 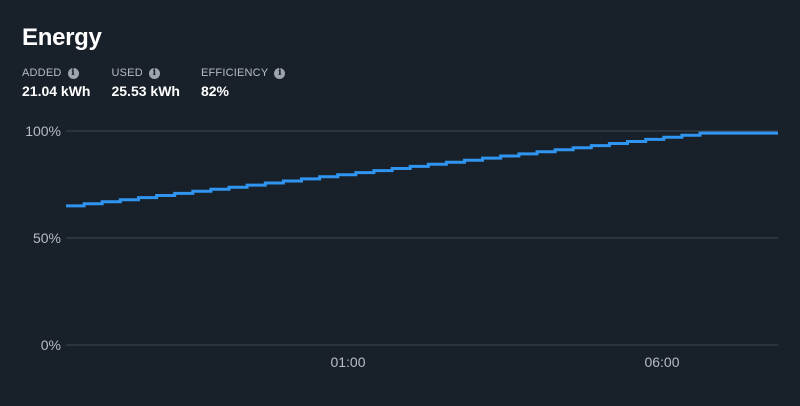 What do you see at coordinates (127, 73) in the screenshot?
I see `stat-label: USED` at bounding box center [127, 73].